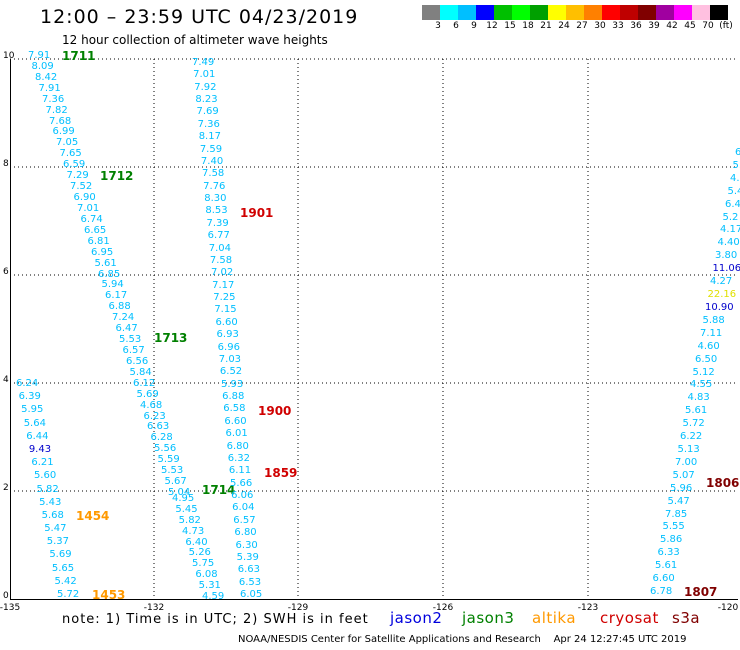  What do you see at coordinates (629, 618) in the screenshot?
I see `legend-item-cryosat: cryosat` at bounding box center [629, 618].